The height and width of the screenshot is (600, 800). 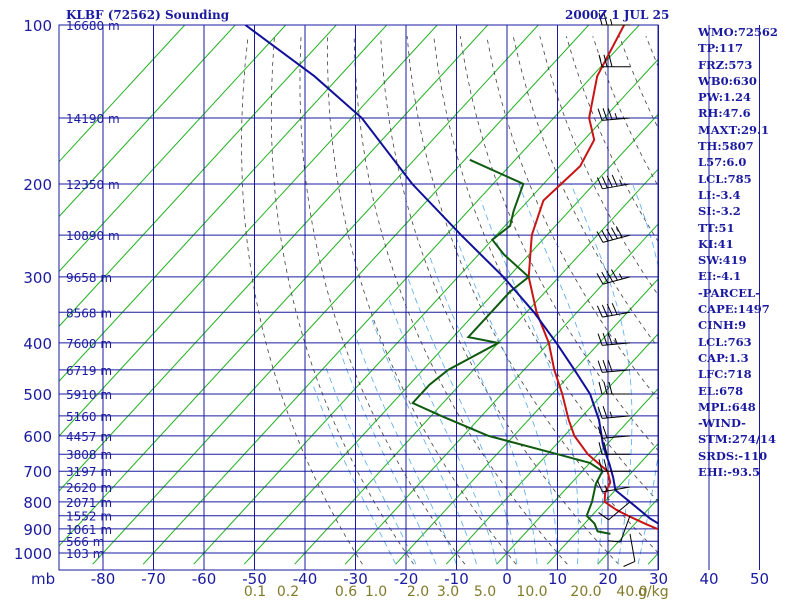 What do you see at coordinates (254, 579) in the screenshot?
I see `temperature-tick-label: -50` at bounding box center [254, 579].